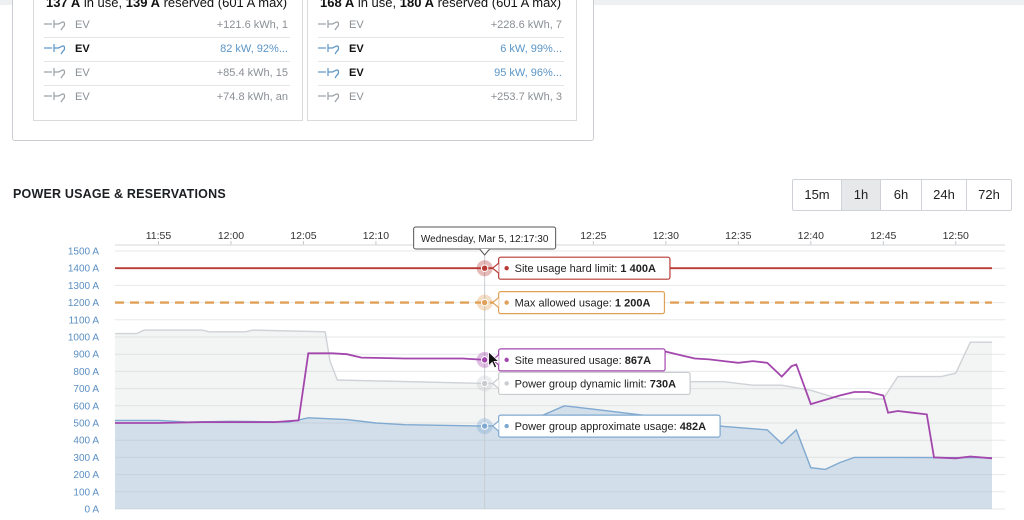 The image size is (1024, 520). What do you see at coordinates (167, 97) in the screenshot?
I see `connector-row: EV +74.8 kWh, an` at bounding box center [167, 97].